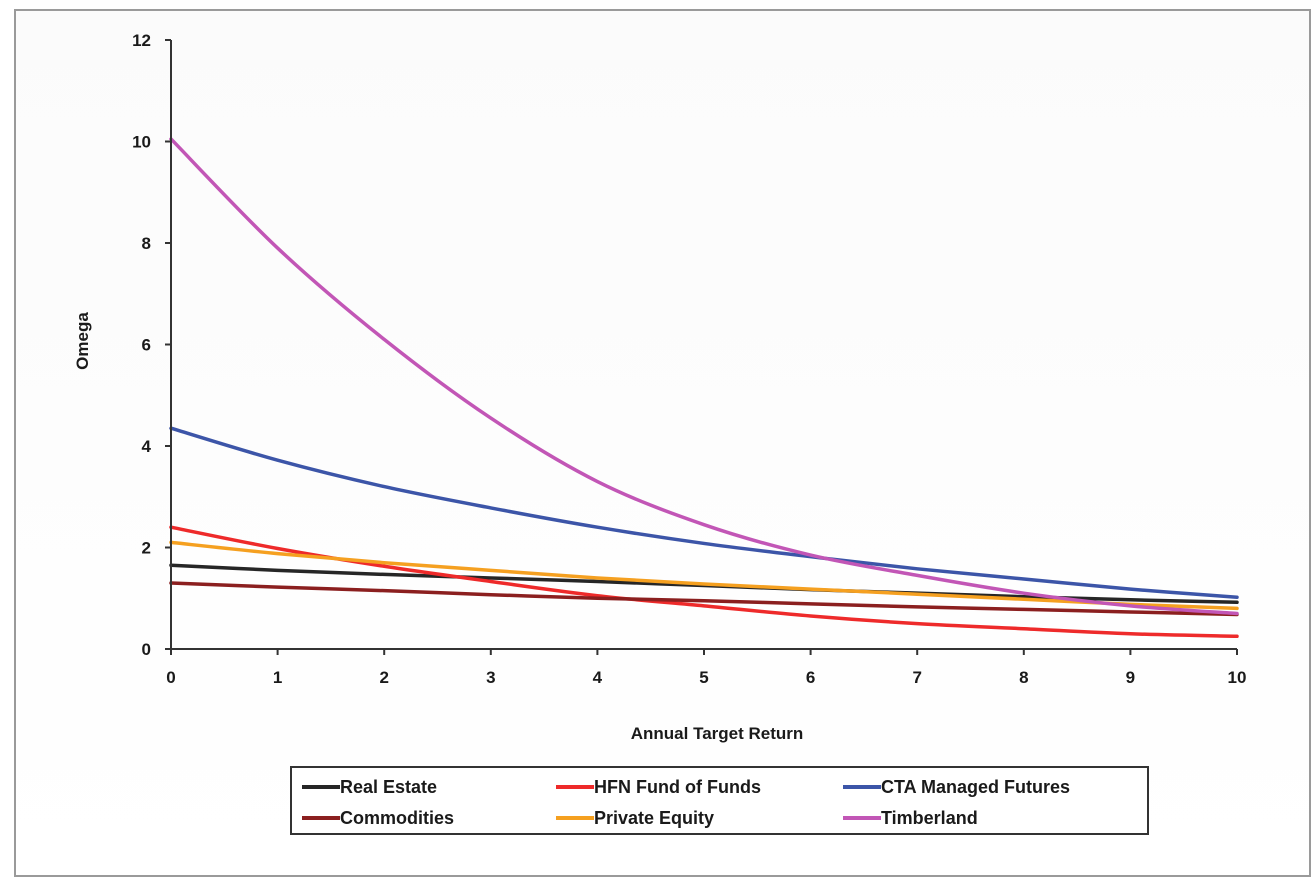 This screenshot has width=1311, height=892. Describe the element at coordinates (704, 575) in the screenshot. I see `series-line-private-equity` at that location.